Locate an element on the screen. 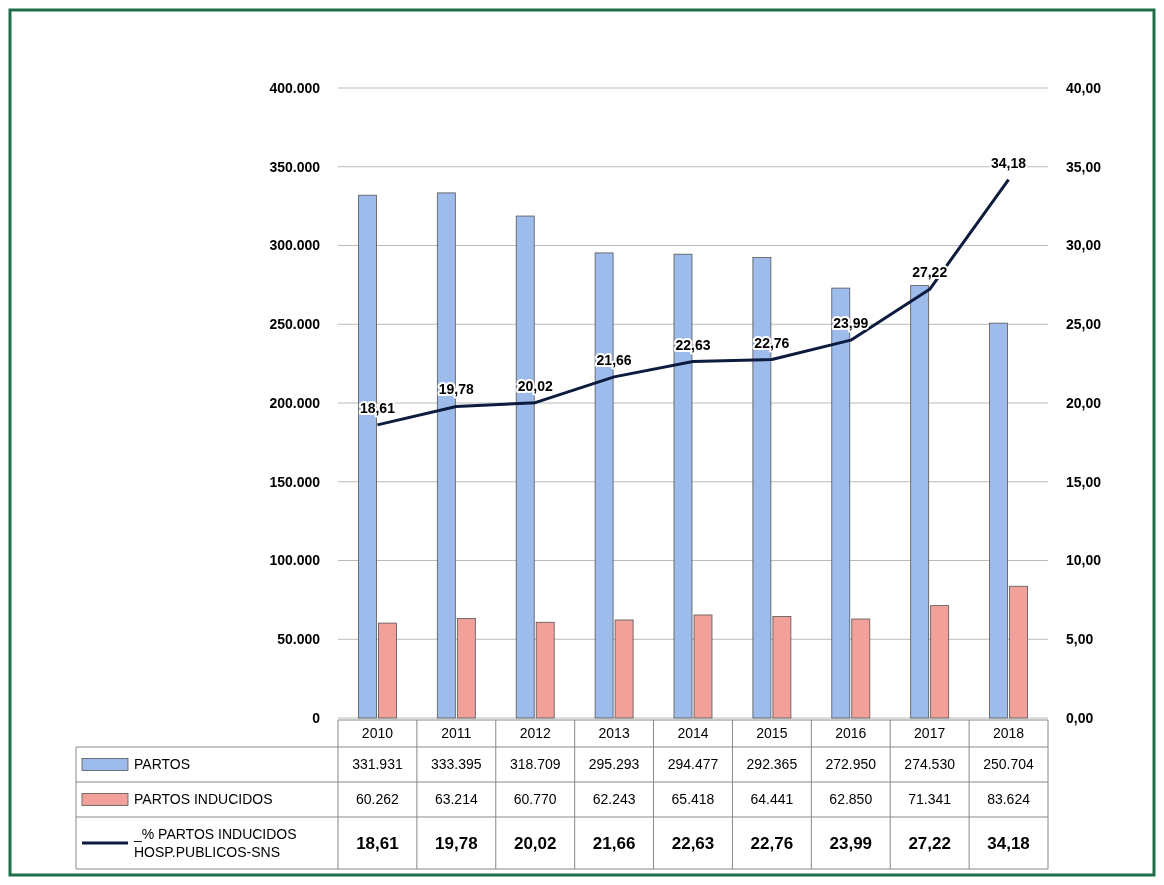  data-label: 295.293 is located at coordinates (614, 764).